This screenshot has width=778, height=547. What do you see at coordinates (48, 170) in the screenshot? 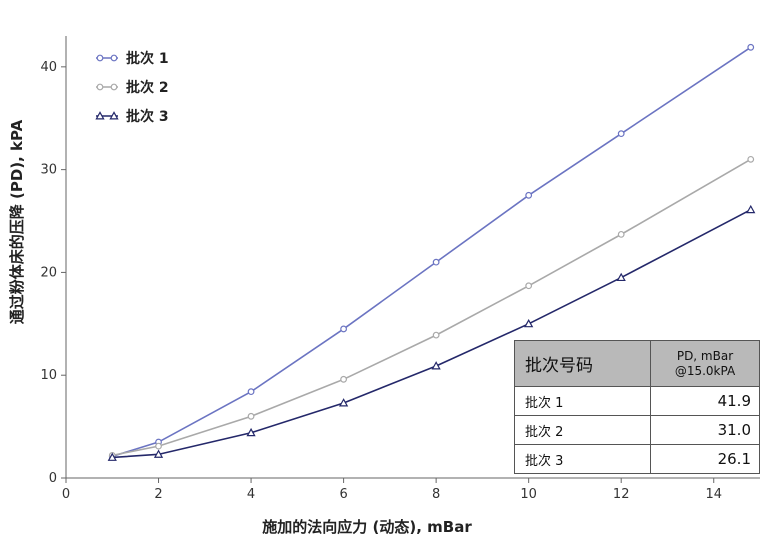
I see `y-tick-label: 30` at bounding box center [48, 170].